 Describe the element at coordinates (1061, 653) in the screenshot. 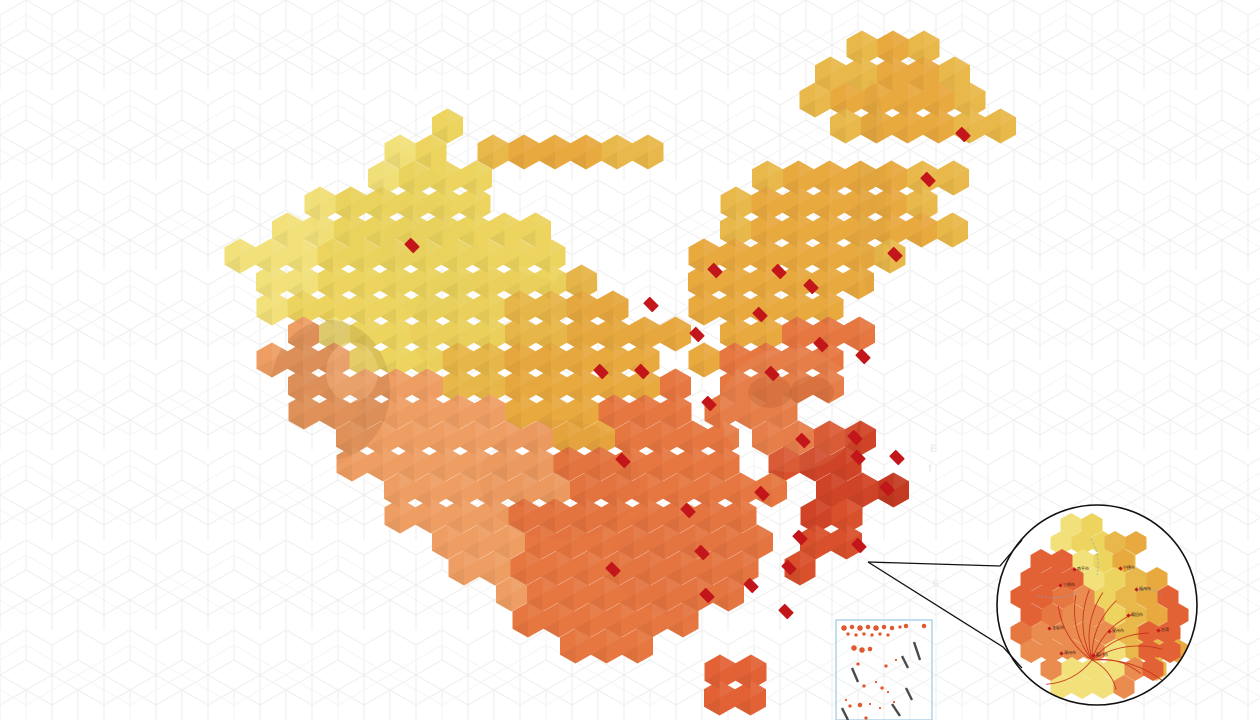

I see `inset-marker-icon` at that location.